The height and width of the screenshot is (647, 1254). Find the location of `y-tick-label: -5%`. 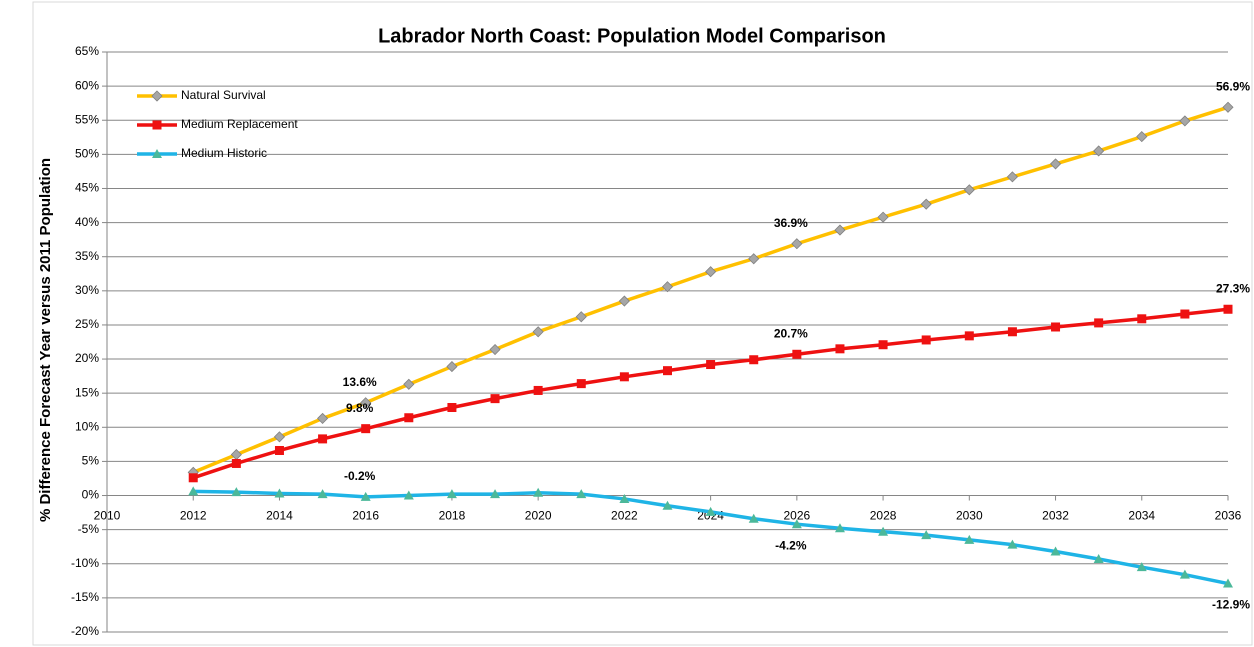

y-tick-label: -5% is located at coordinates (89, 529).